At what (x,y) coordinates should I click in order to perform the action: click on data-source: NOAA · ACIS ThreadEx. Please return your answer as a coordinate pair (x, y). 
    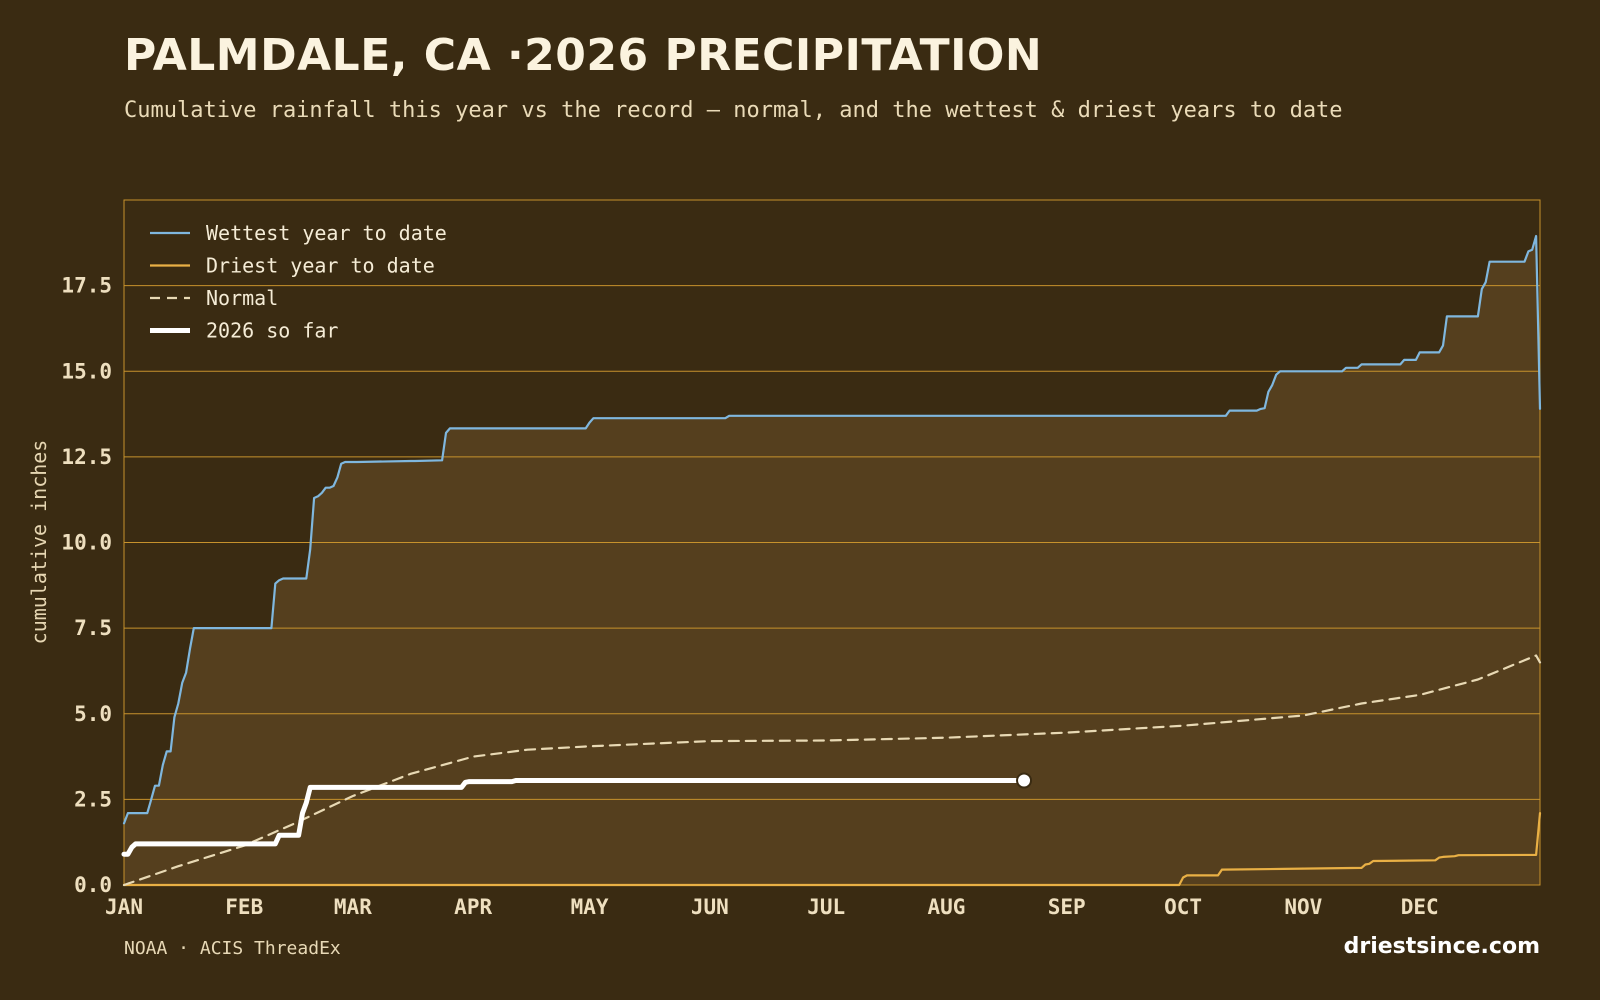
    Looking at the image, I should click on (232, 948).